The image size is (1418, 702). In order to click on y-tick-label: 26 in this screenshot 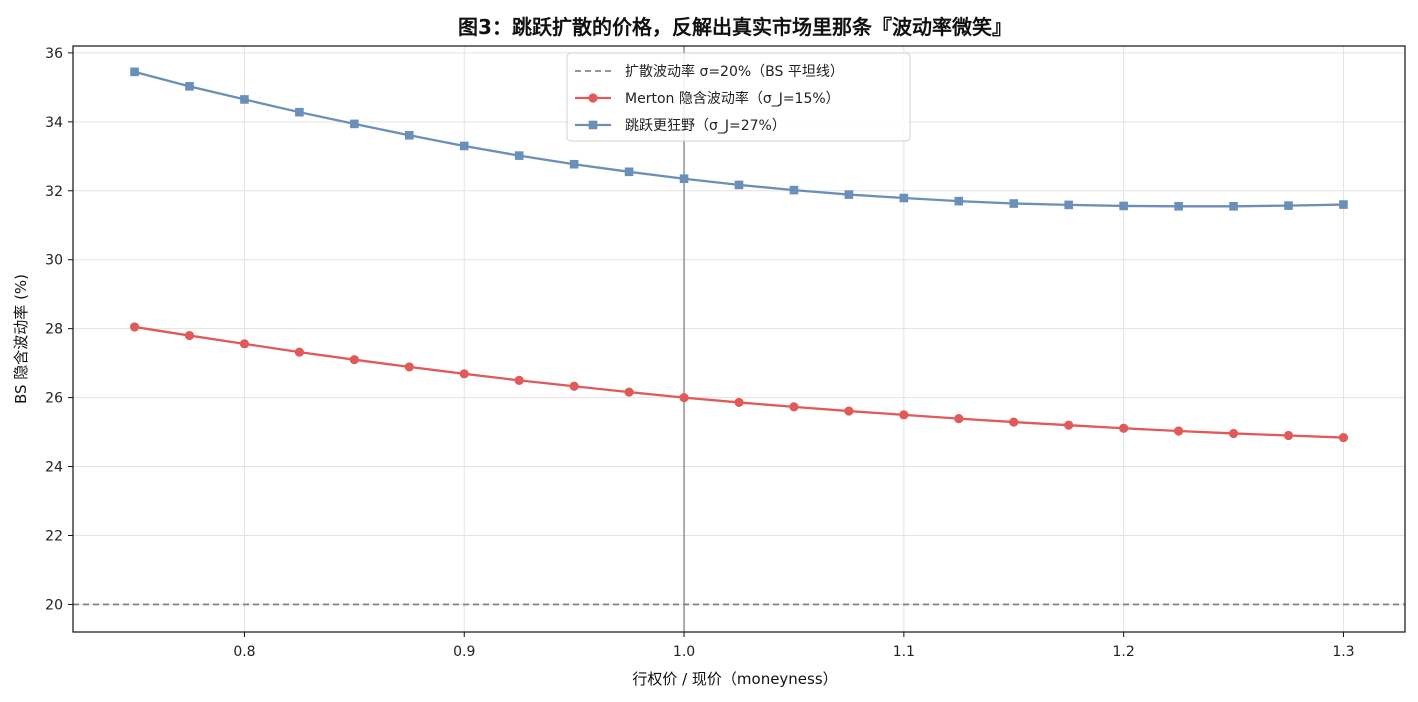, I will do `click(54, 399)`.